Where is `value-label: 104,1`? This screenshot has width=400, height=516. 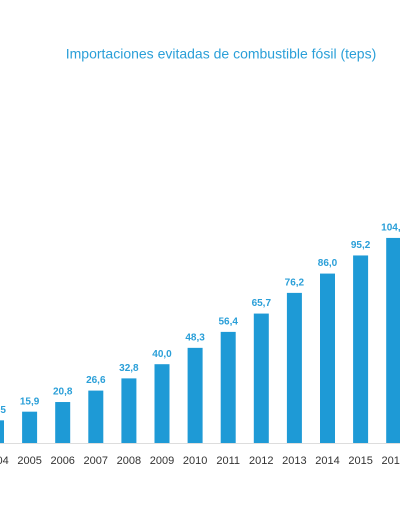
value-label: 104,1 is located at coordinates (390, 228).